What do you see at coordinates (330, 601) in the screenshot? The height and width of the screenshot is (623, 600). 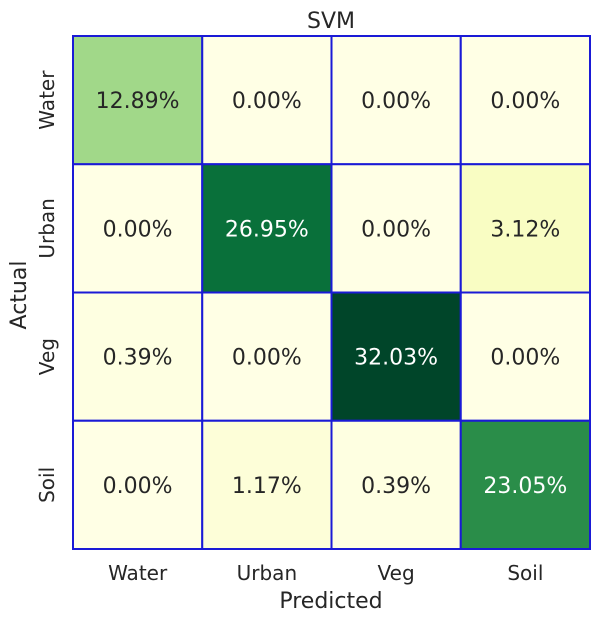 I see `x-axis-label: Predicted` at bounding box center [330, 601].